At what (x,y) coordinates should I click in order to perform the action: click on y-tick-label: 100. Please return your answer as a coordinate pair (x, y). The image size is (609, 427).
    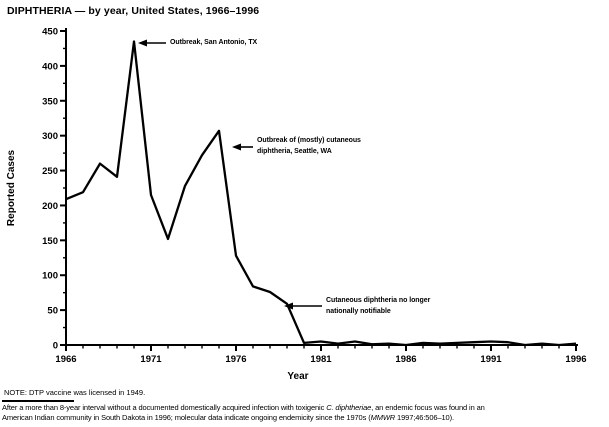
    Looking at the image, I should click on (50, 276).